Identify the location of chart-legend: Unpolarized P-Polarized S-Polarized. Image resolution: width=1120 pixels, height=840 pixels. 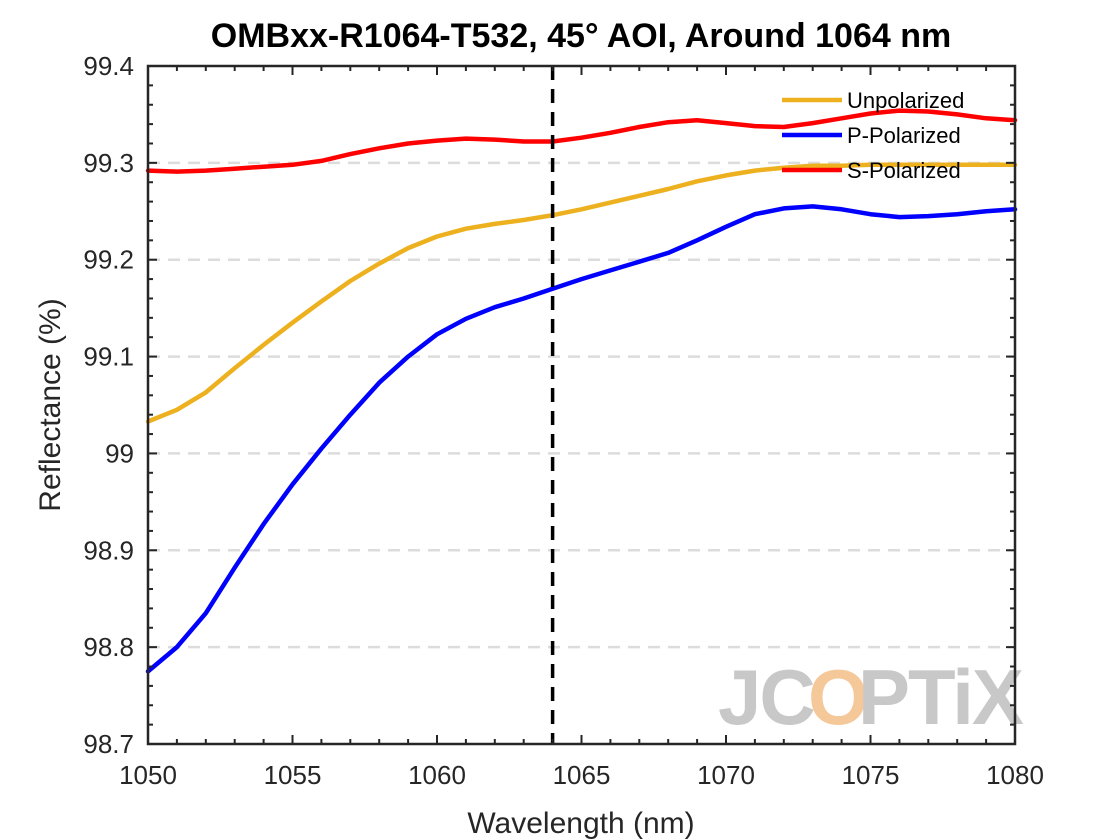
(873, 135).